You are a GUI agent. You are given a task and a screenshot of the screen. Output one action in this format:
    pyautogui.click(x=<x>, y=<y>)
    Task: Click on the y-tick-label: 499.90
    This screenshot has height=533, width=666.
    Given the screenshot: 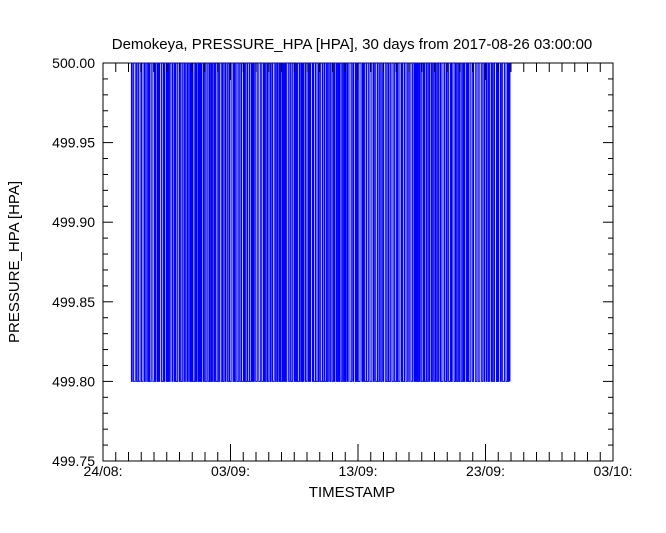 What is the action you would take?
    pyautogui.click(x=73, y=222)
    